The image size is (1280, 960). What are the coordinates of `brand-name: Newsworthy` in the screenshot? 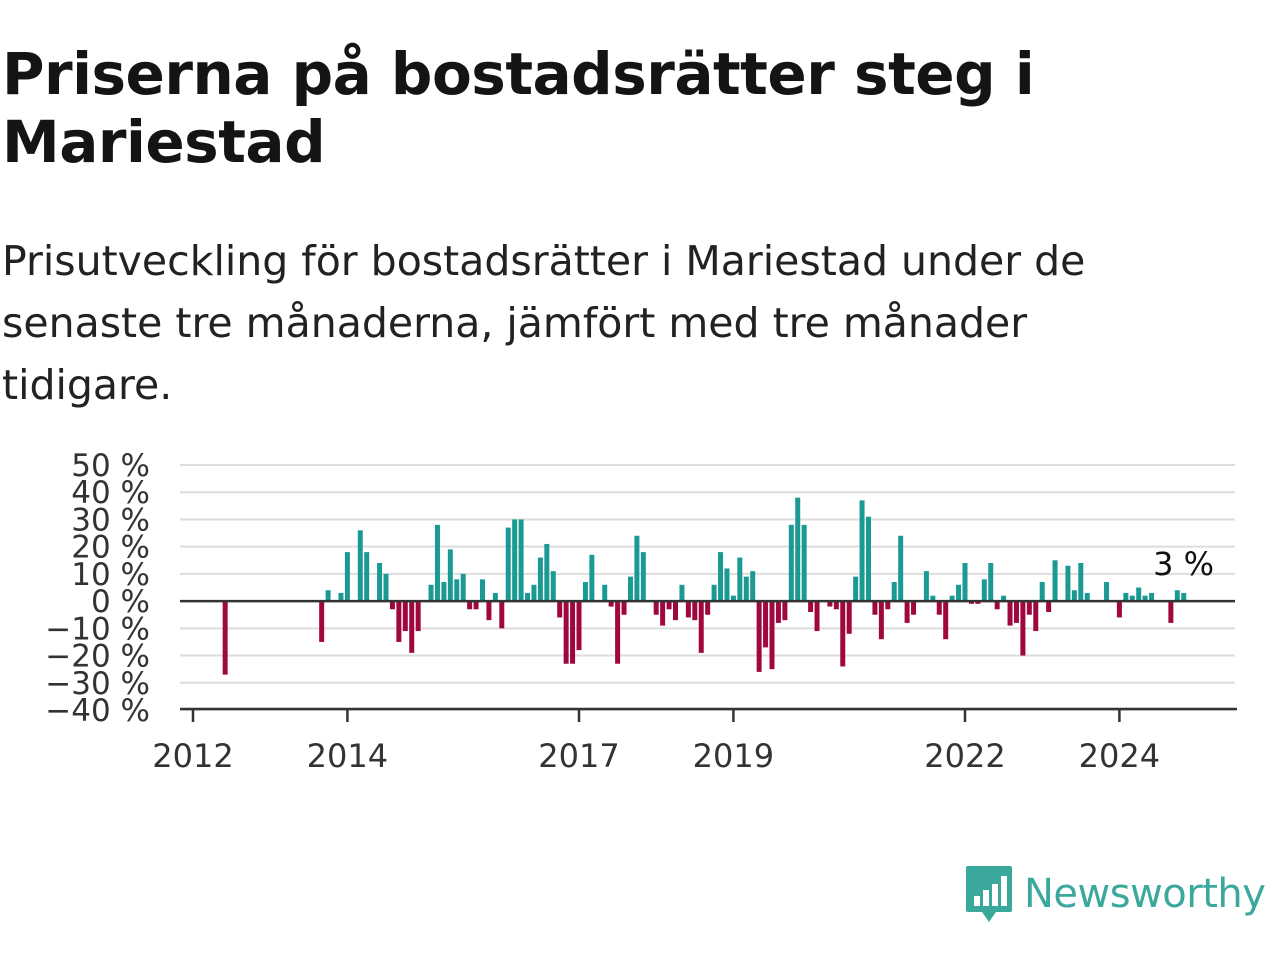 It's located at (1145, 894).